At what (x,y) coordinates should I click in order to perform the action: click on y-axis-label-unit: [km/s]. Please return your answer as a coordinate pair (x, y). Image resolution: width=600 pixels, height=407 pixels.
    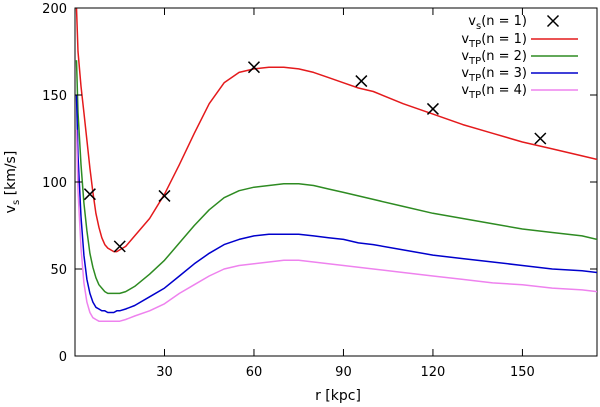
    Looking at the image, I should click on (11, 175).